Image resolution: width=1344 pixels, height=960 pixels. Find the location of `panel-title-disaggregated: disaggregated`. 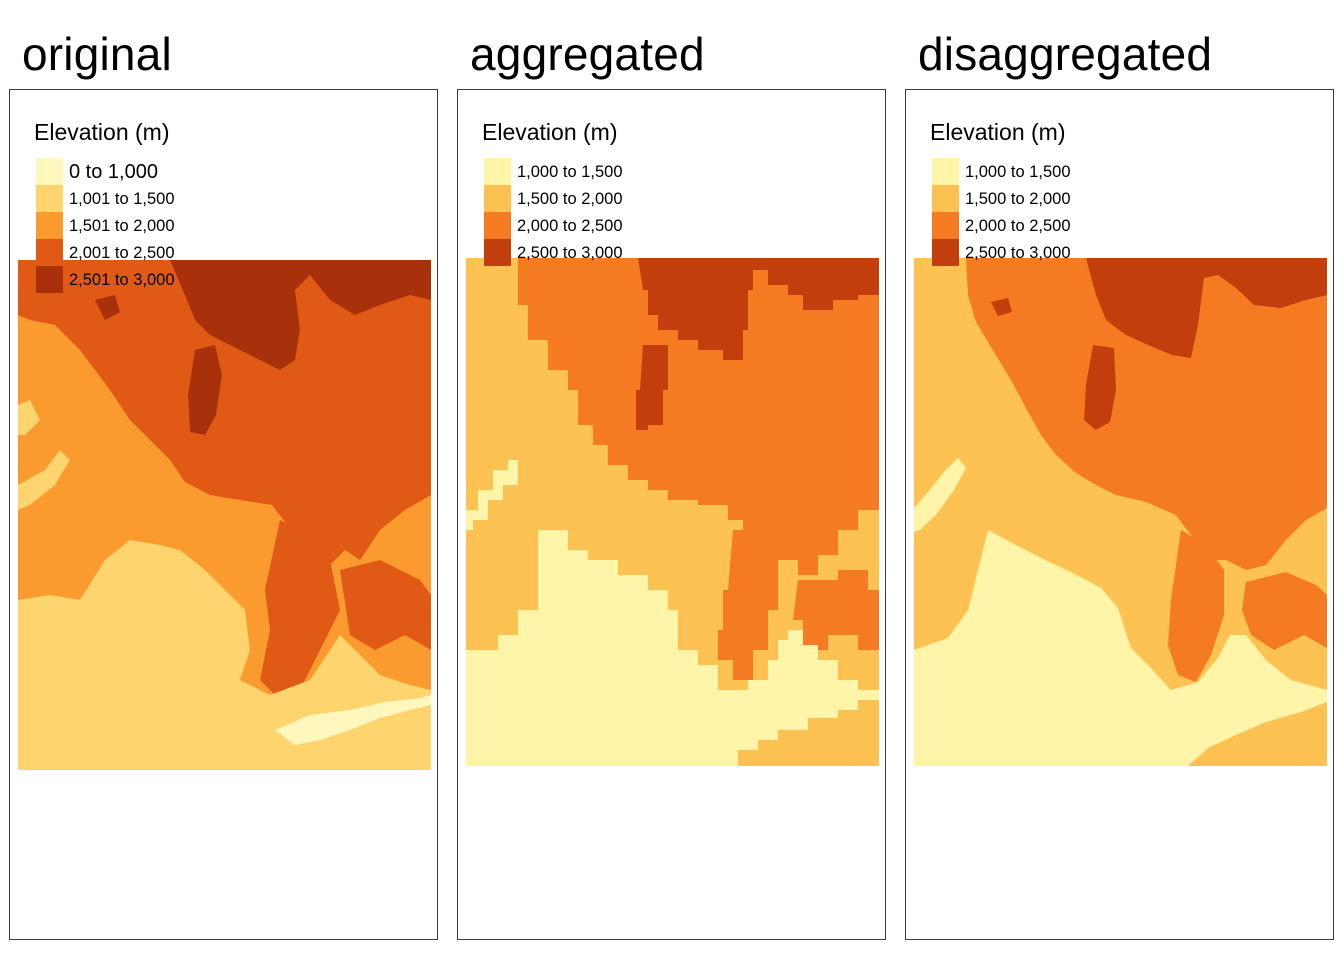

panel-title-disaggregated: disaggregated is located at coordinates (1065, 54).